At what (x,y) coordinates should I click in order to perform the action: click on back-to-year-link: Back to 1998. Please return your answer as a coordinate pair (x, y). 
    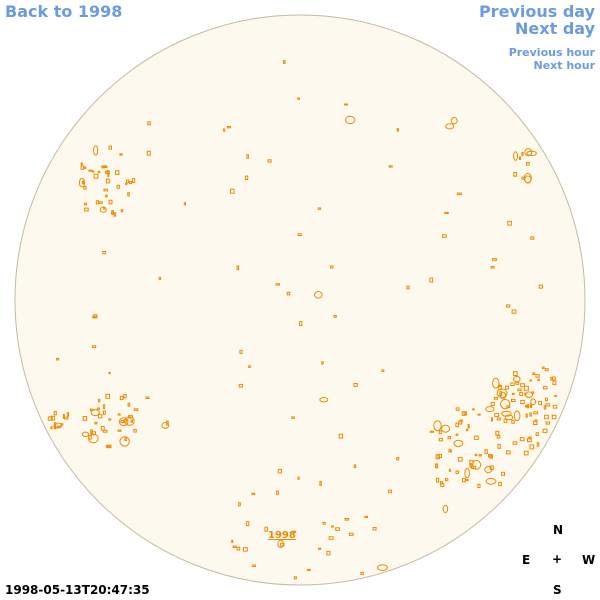
    Looking at the image, I should click on (64, 11).